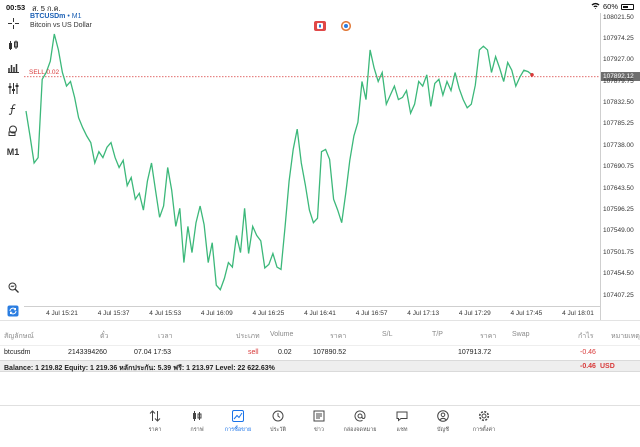 The height and width of the screenshot is (447, 640). Describe the element at coordinates (618, 38) in the screenshot. I see `price-tick: 107974.25` at that location.